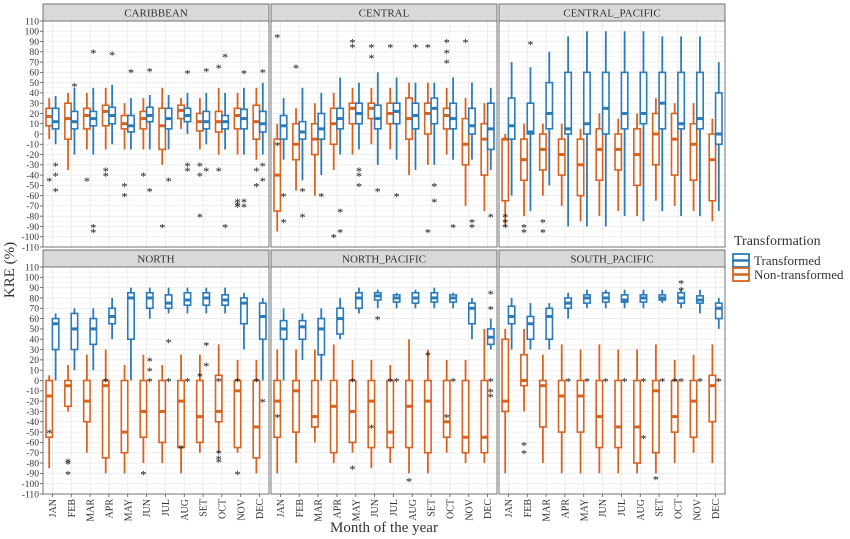 The width and height of the screenshot is (850, 539). I want to click on y-tick-label: 30, so click(34, 103).